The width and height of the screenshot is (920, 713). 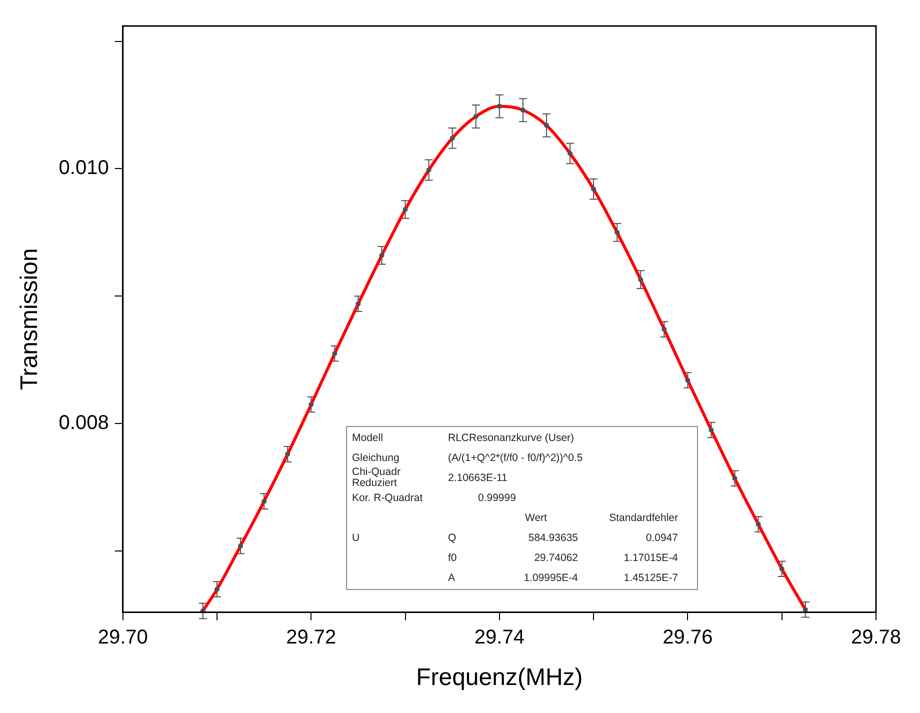 What do you see at coordinates (876, 637) in the screenshot?
I see `x-tick-label: 29.78` at bounding box center [876, 637].